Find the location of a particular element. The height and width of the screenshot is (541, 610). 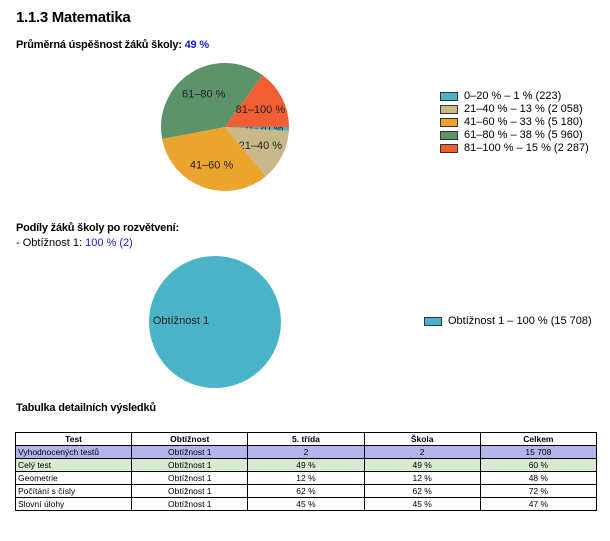

cell-class: 49 % is located at coordinates (306, 465).